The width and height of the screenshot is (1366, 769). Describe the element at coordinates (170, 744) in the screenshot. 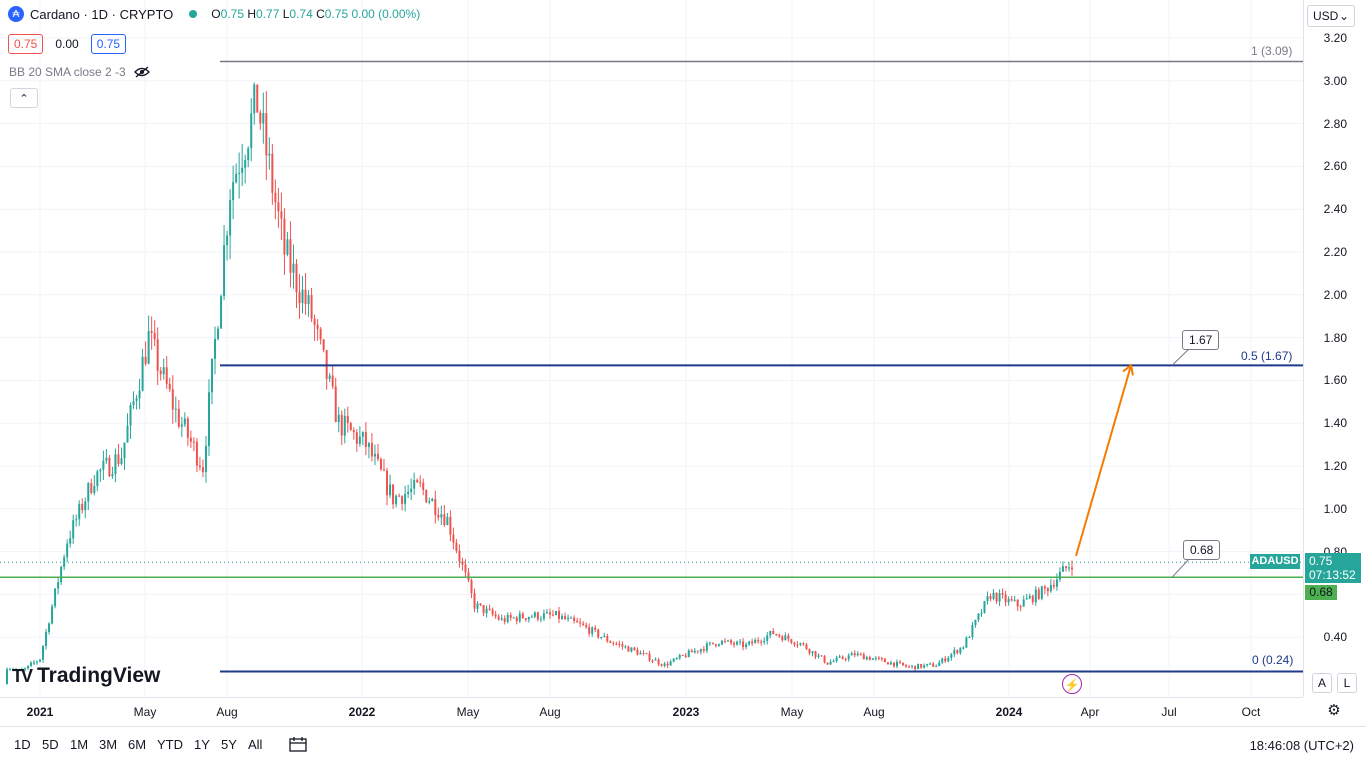

I see `range-button-ytd: YTD` at that location.